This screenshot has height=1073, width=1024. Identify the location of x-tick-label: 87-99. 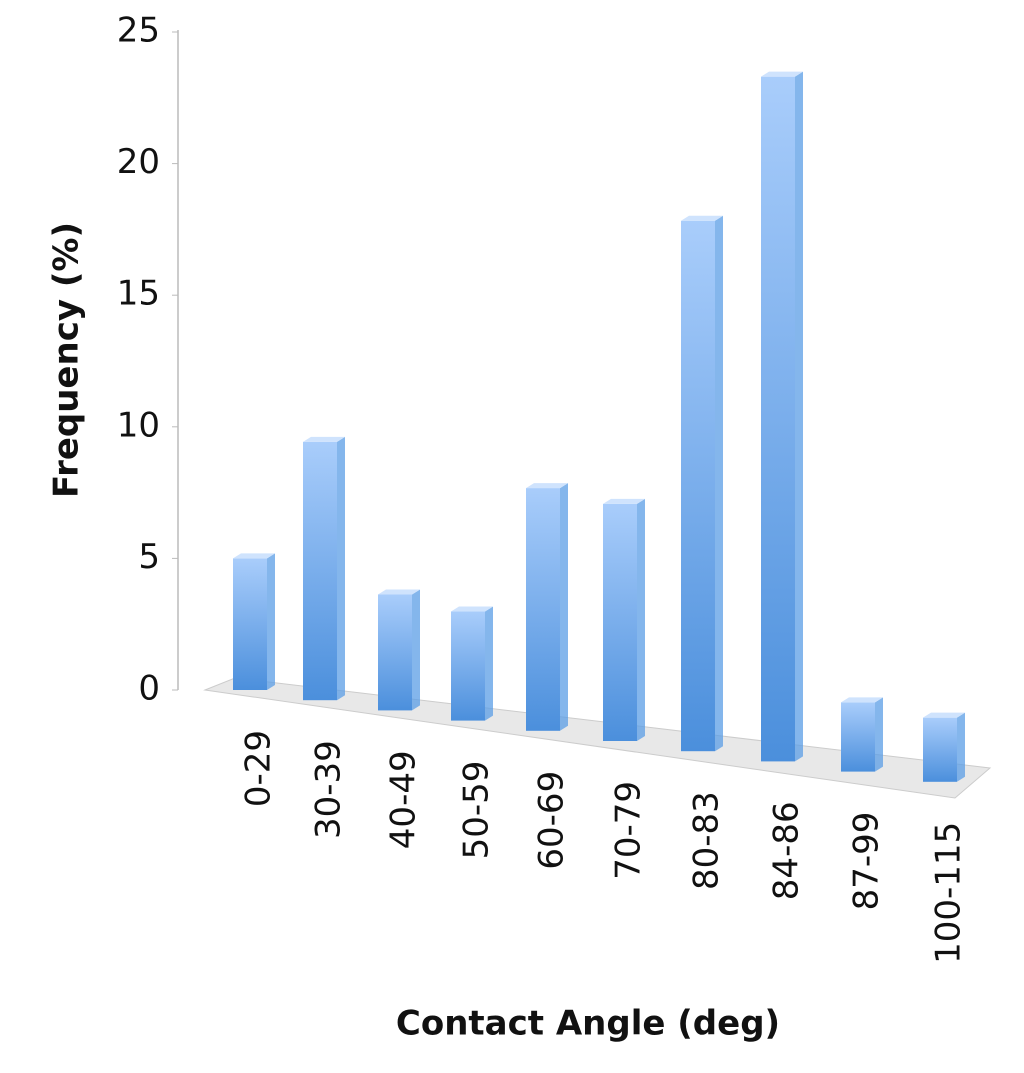
(867, 861).